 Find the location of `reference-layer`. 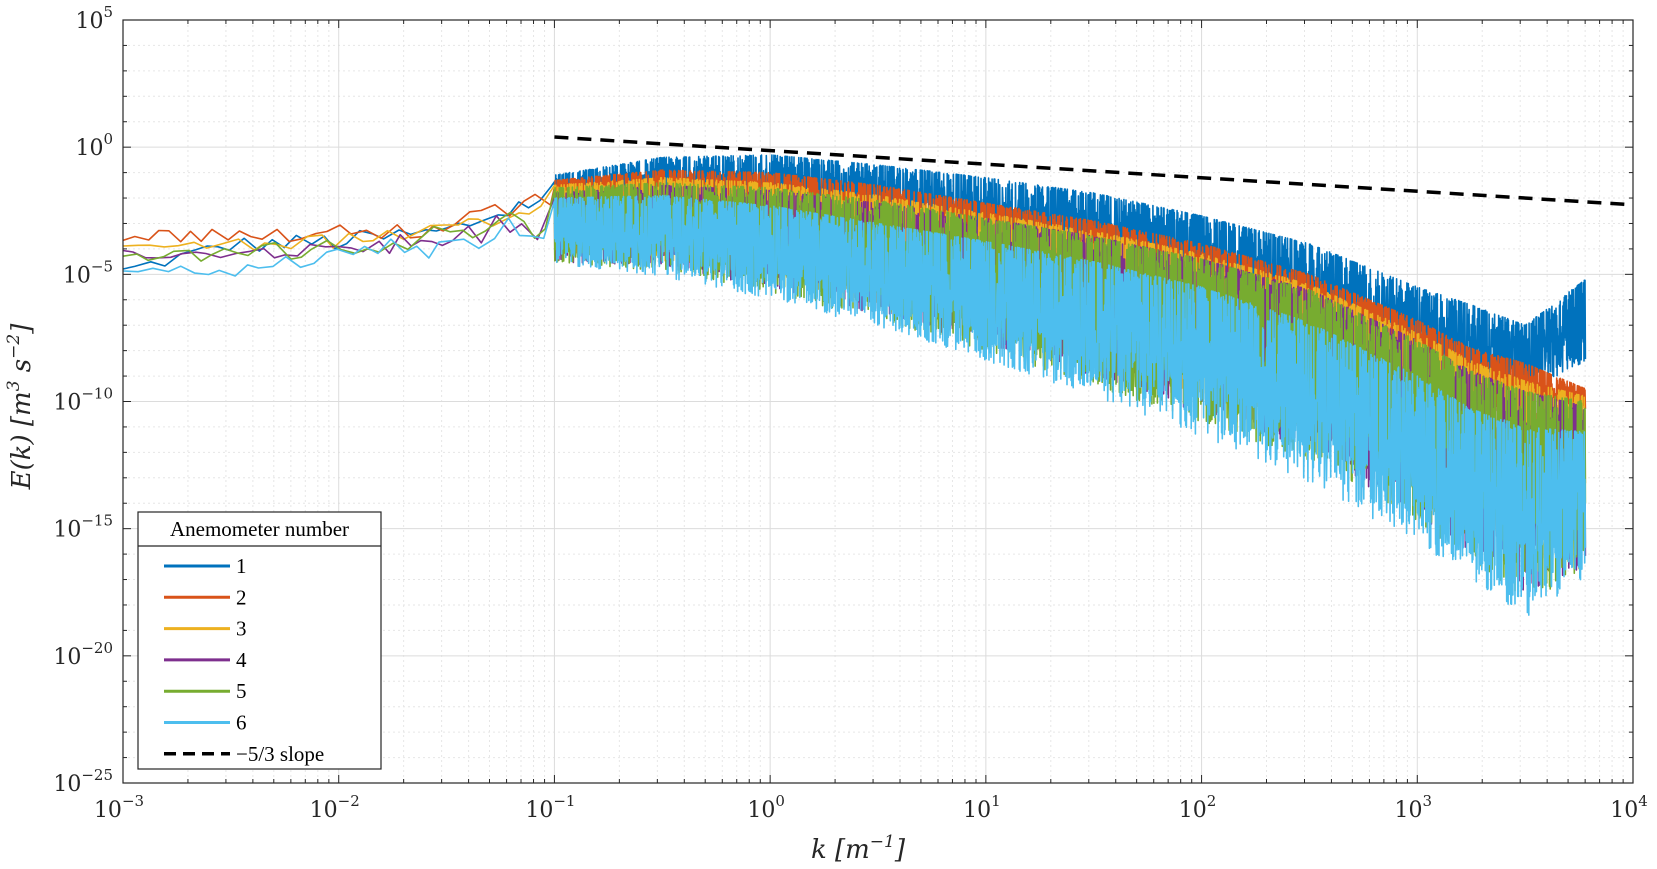

reference-layer is located at coordinates (1094, 171).